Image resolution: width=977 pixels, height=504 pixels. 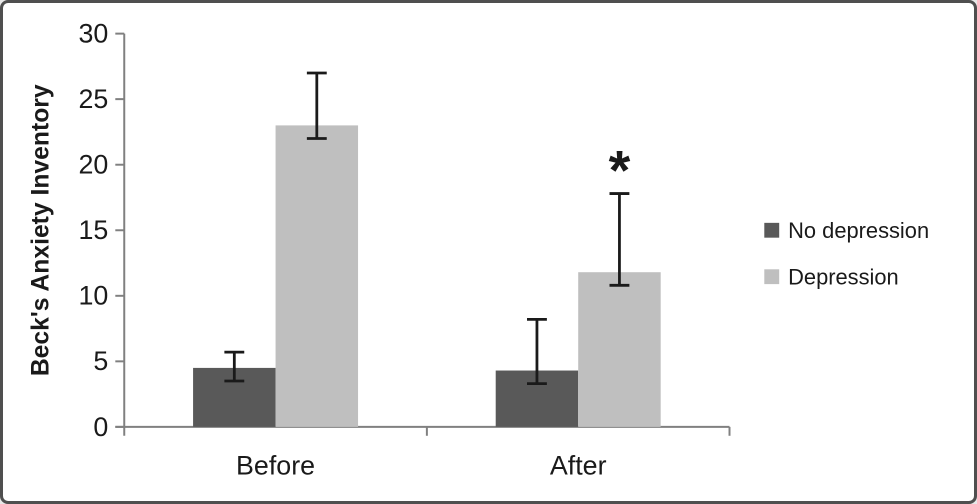 What do you see at coordinates (41, 230) in the screenshot?
I see `y-axis-title: Beck's Anxiety Inventory` at bounding box center [41, 230].